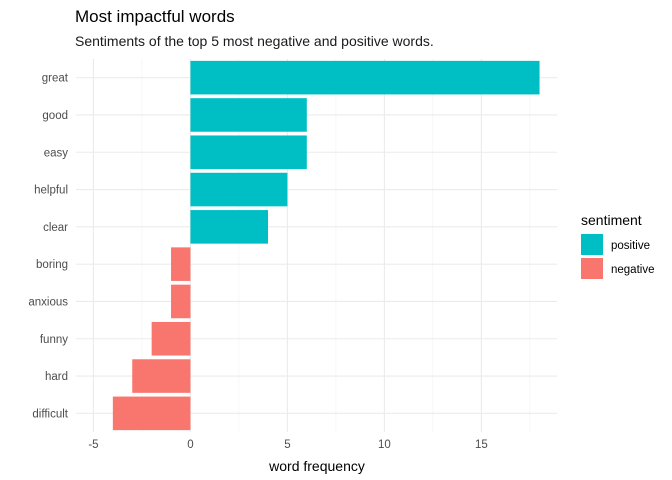 This screenshot has width=672, height=480. Describe the element at coordinates (55, 116) in the screenshot. I see `y-tick-label: good` at that location.